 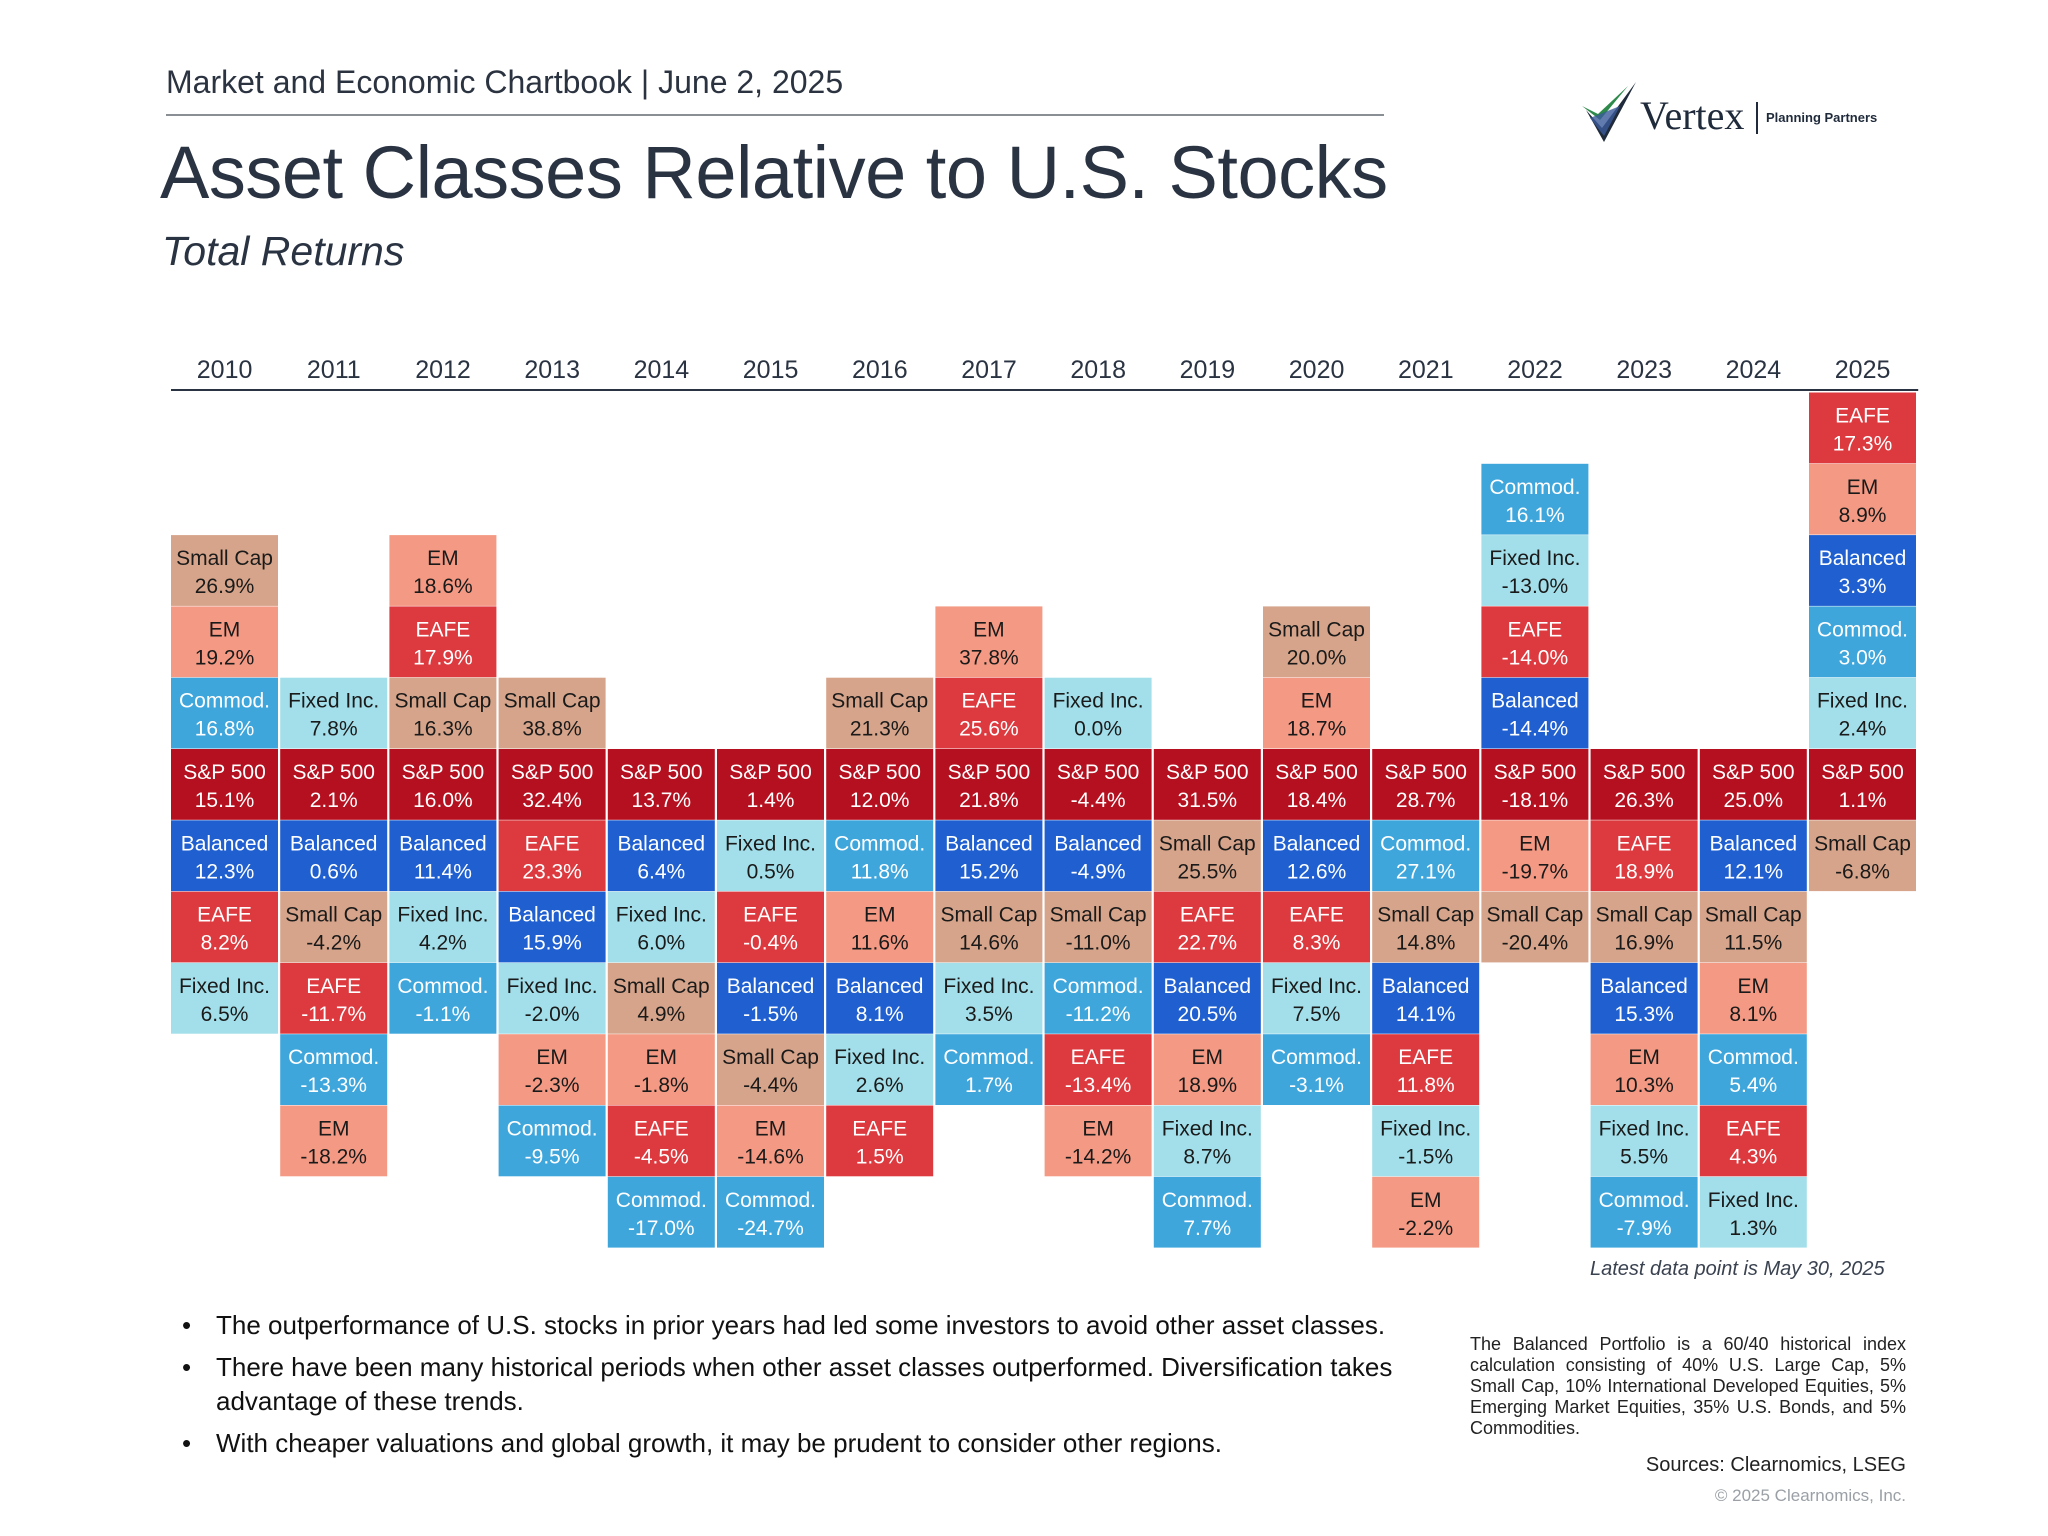 I want to click on asset-cell: EAFE -14.0%, so click(x=1535, y=642).